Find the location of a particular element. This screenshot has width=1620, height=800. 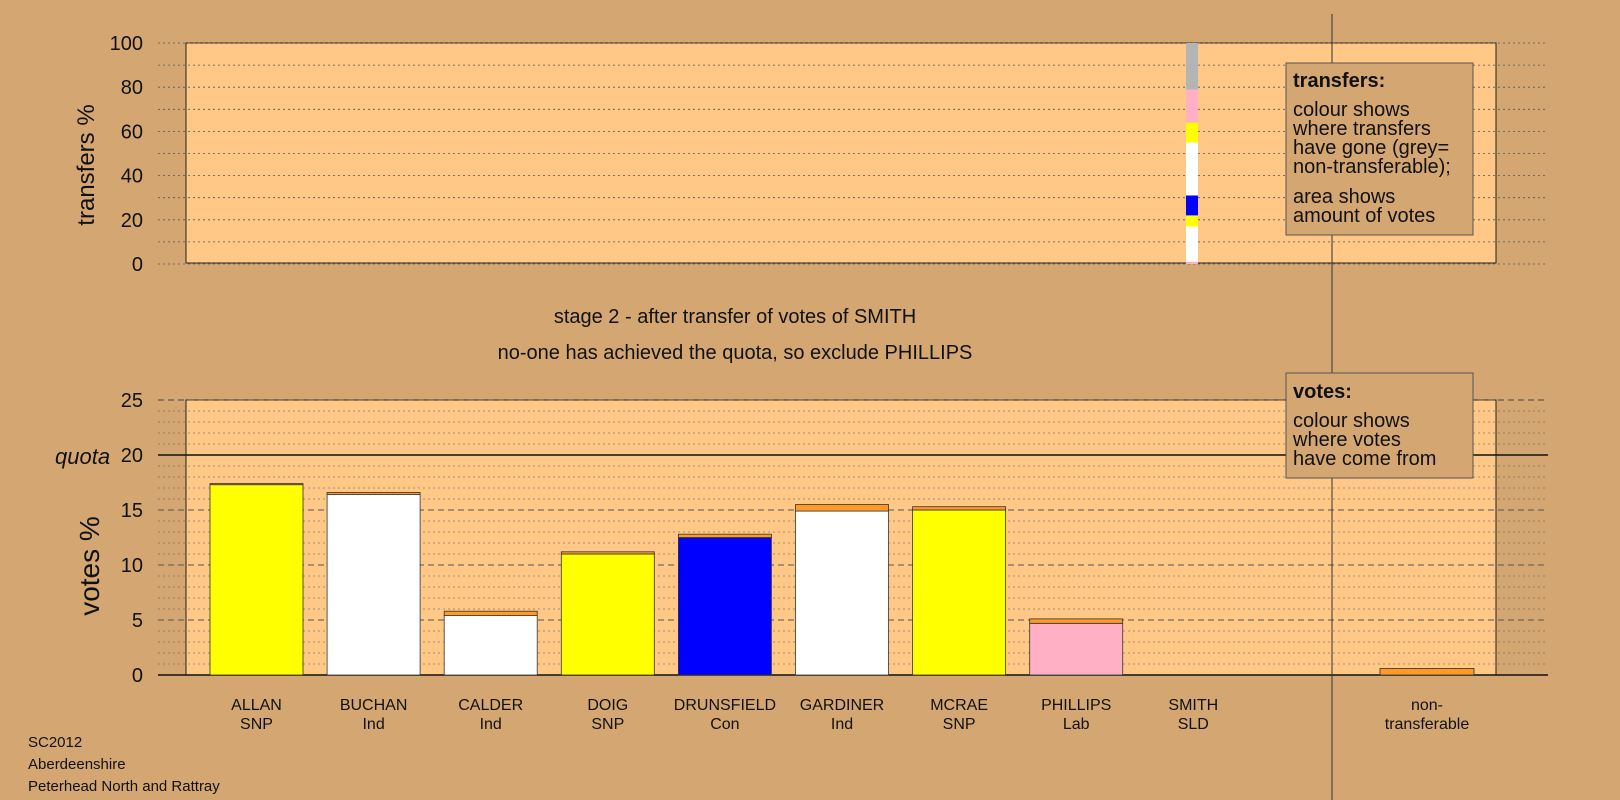

transfers-y-tick-label: 0 is located at coordinates (137, 265).